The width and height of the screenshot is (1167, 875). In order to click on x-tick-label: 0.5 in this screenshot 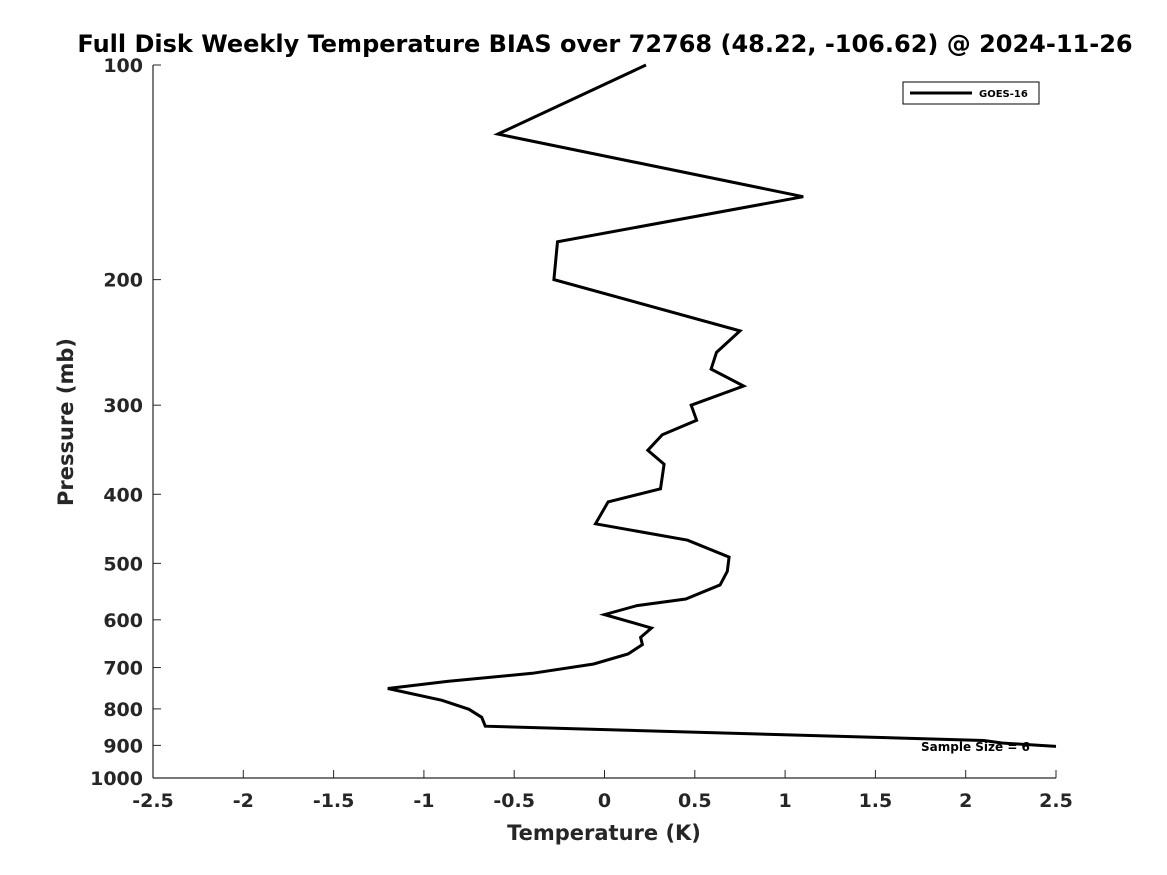, I will do `click(695, 801)`.